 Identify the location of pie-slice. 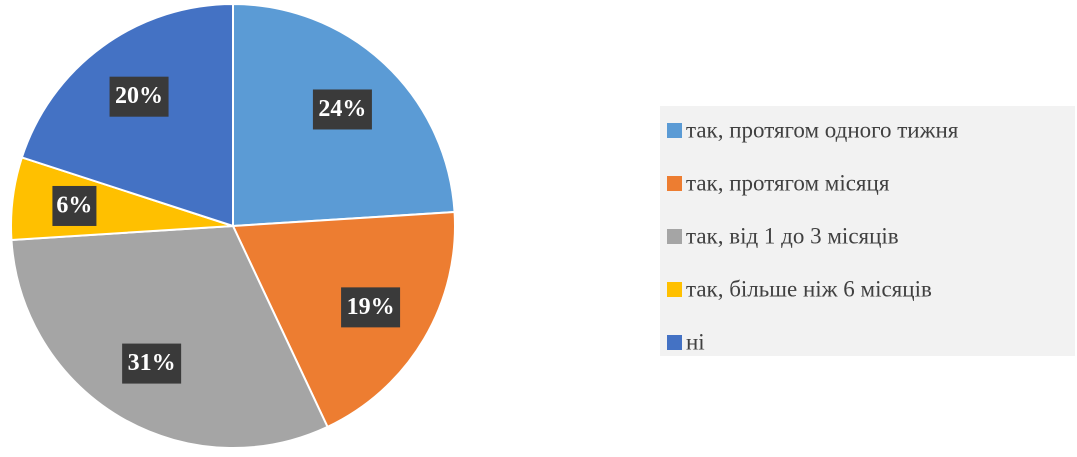
(169, 336).